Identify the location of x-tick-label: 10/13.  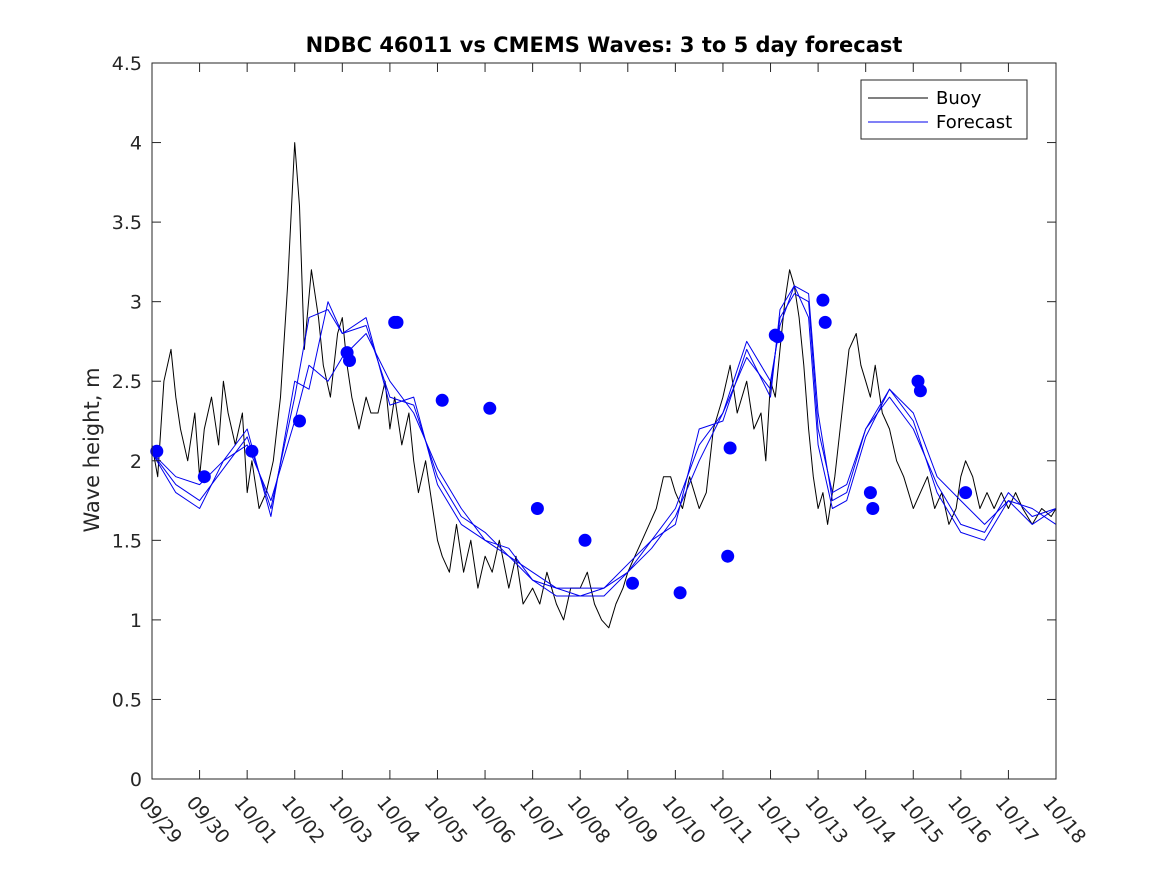
(826, 820).